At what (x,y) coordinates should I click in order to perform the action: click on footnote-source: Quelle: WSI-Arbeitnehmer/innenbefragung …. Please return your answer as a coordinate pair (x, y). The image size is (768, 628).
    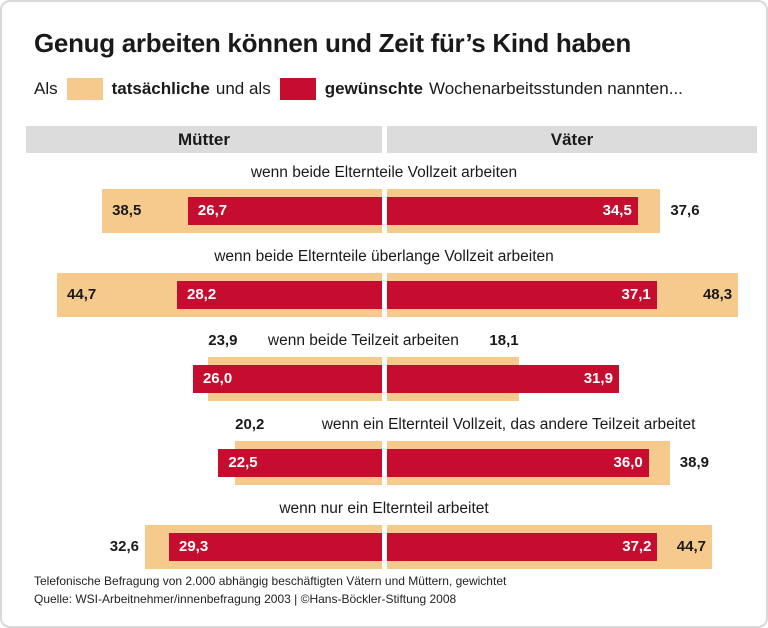
    Looking at the image, I should click on (245, 599).